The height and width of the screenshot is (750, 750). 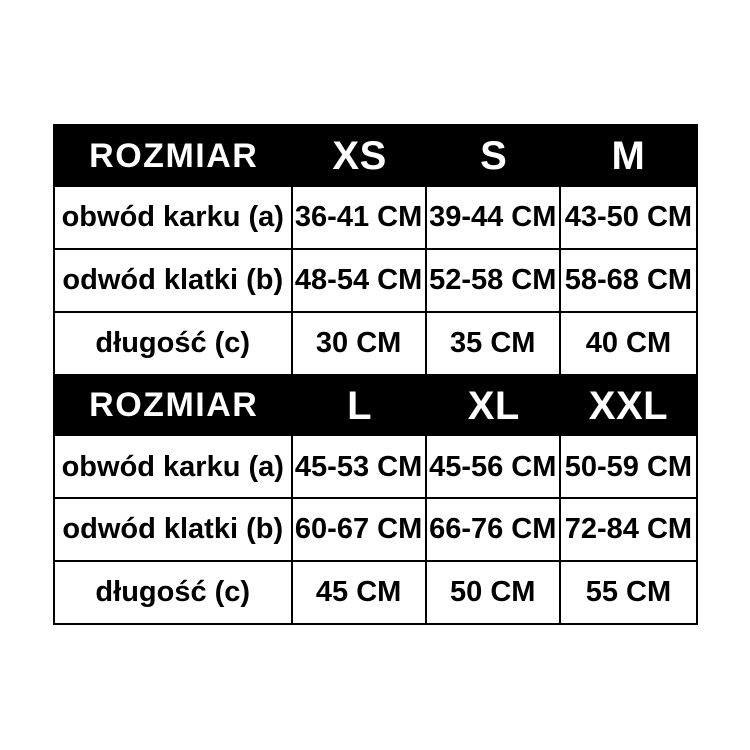 I want to click on size-value-cell: 58-68 CM, so click(x=628, y=279).